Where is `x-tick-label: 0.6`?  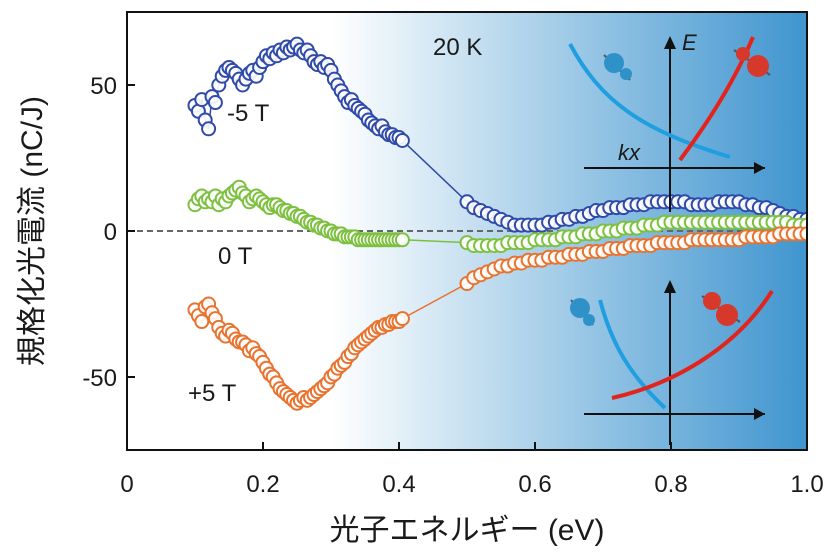 x-tick-label: 0.6 is located at coordinates (534, 484).